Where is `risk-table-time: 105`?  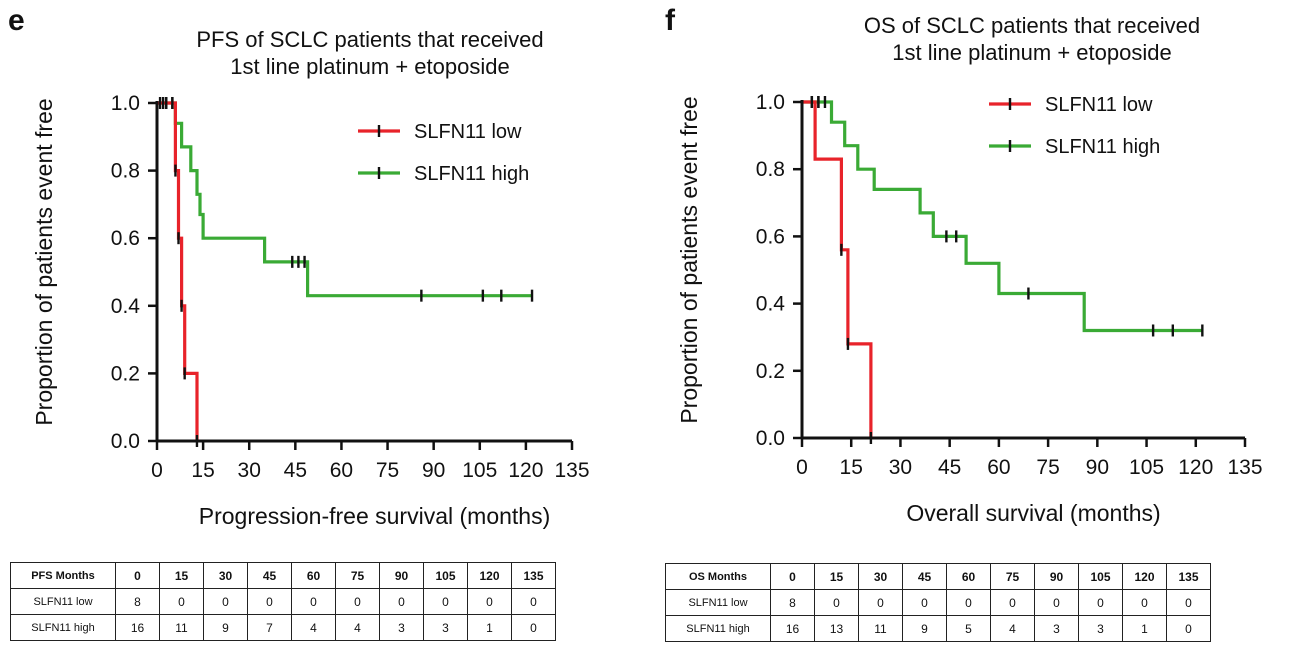
risk-table-time: 105 is located at coordinates (1100, 576).